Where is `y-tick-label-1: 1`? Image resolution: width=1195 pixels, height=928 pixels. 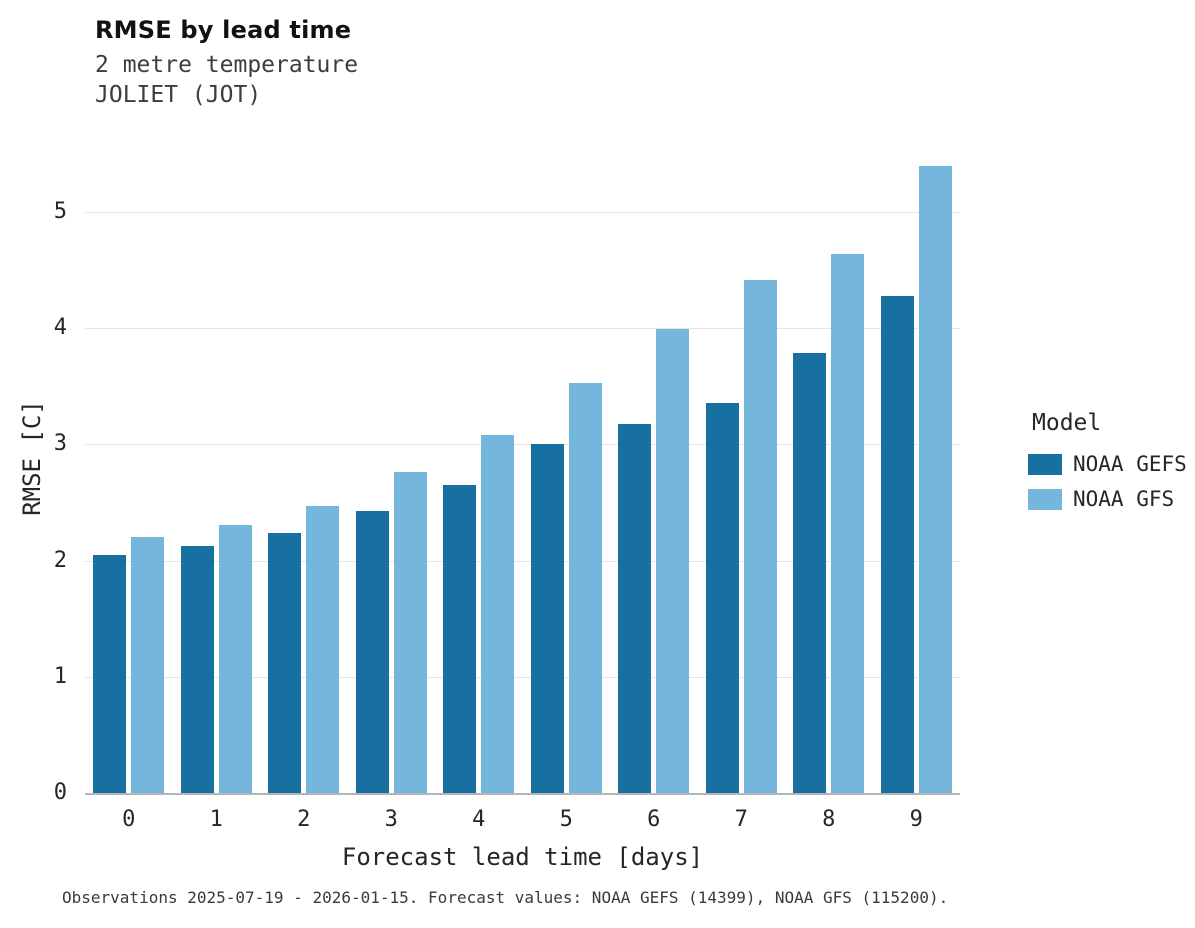
y-tick-label-1: 1 is located at coordinates (60, 676).